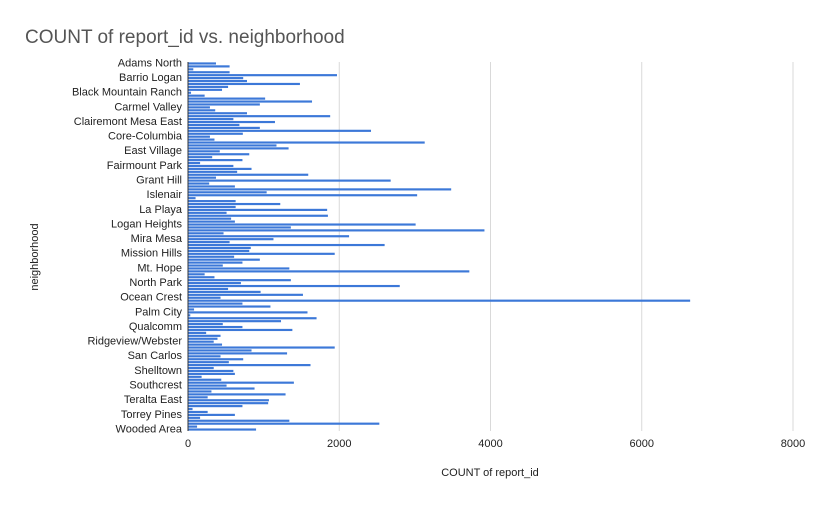 This screenshot has width=819, height=506. What do you see at coordinates (134, 342) in the screenshot?
I see `y-tick-label: Ridgeview/Webster` at bounding box center [134, 342].